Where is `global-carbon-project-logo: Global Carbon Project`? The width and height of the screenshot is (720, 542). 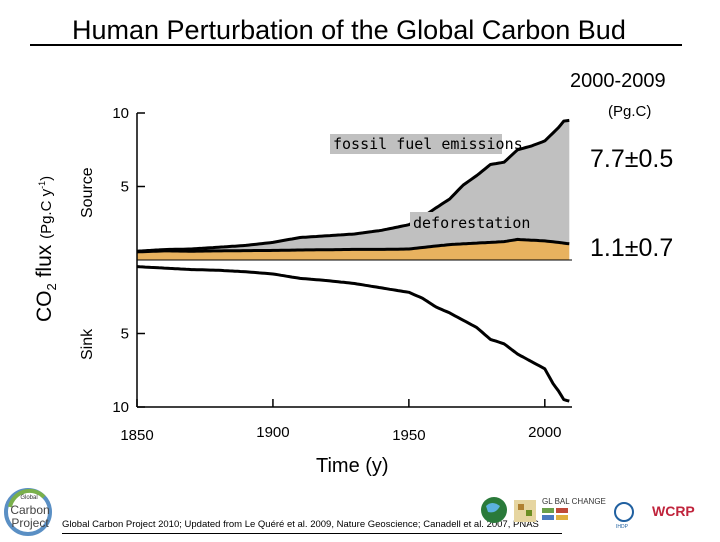 global-carbon-project-logo: Global Carbon Project is located at coordinates (31, 512).